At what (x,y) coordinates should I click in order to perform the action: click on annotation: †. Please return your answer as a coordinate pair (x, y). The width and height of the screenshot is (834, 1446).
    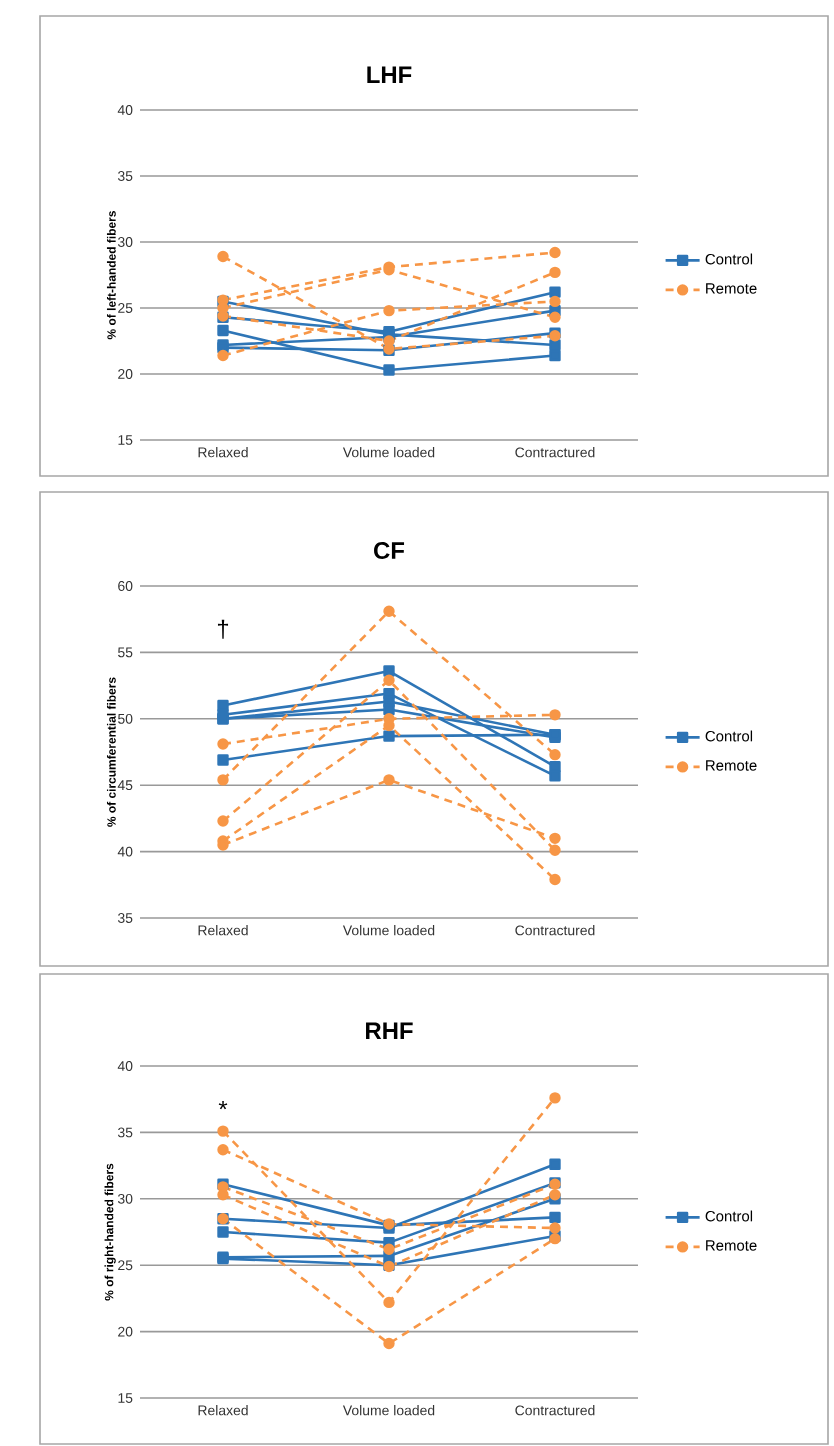
    Looking at the image, I should click on (223, 629).